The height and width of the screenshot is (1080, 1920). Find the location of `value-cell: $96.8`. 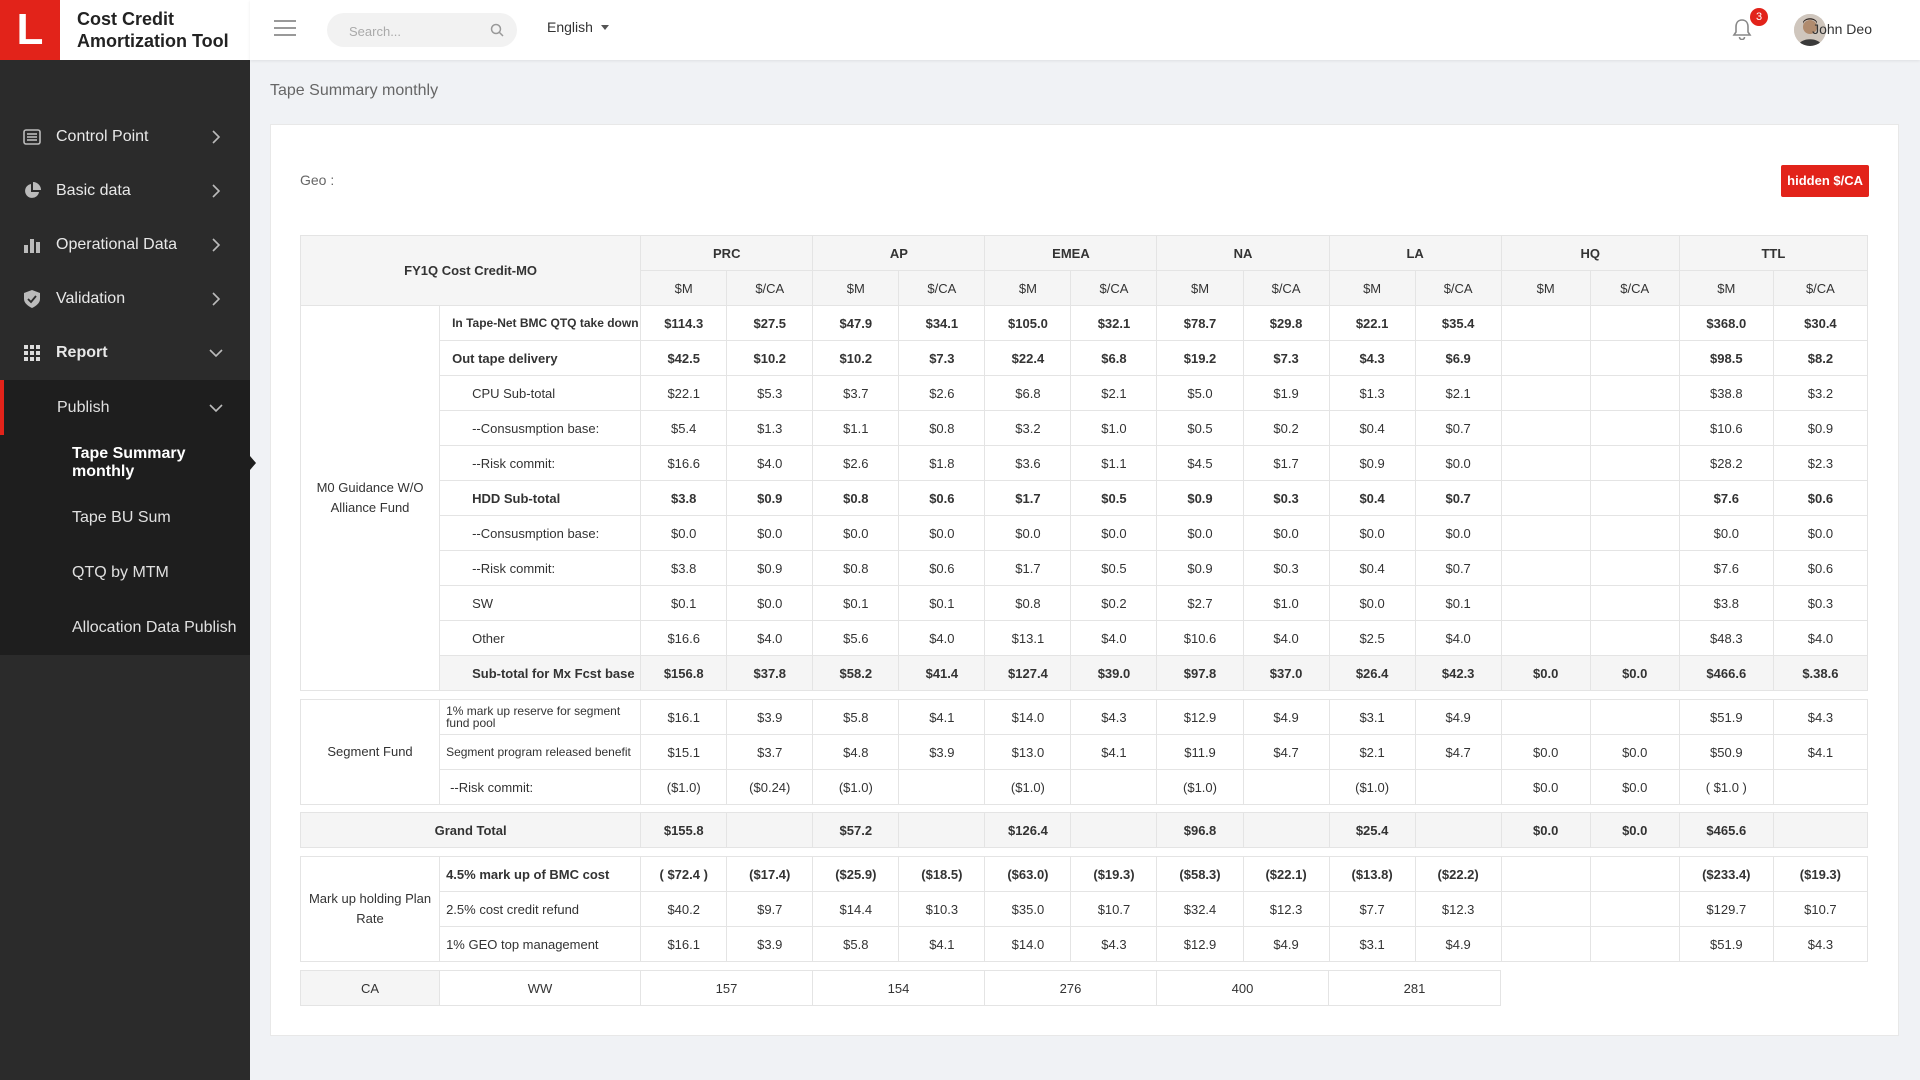

value-cell: $96.8 is located at coordinates (1200, 830).